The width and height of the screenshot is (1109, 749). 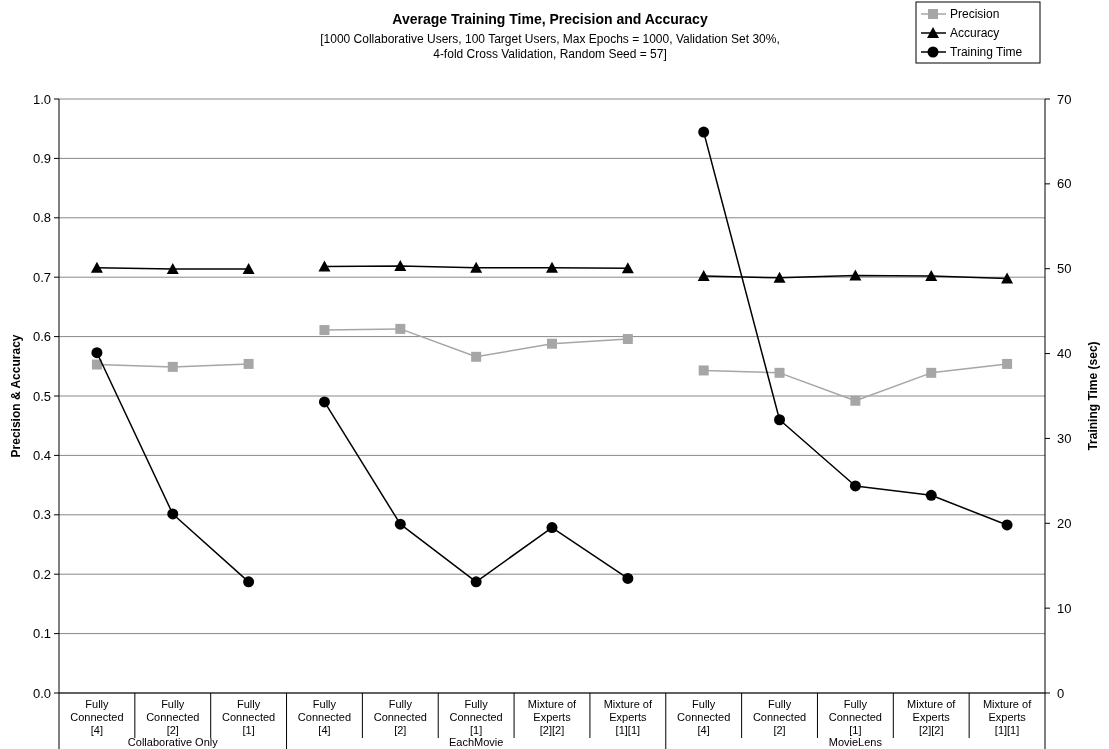 I want to click on legend-label: Accuracy, so click(x=975, y=33).